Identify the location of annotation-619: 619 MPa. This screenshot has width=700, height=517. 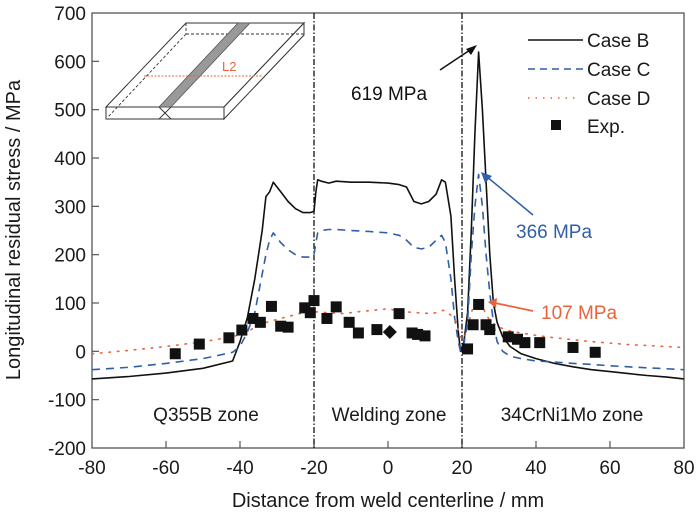
(414, 75).